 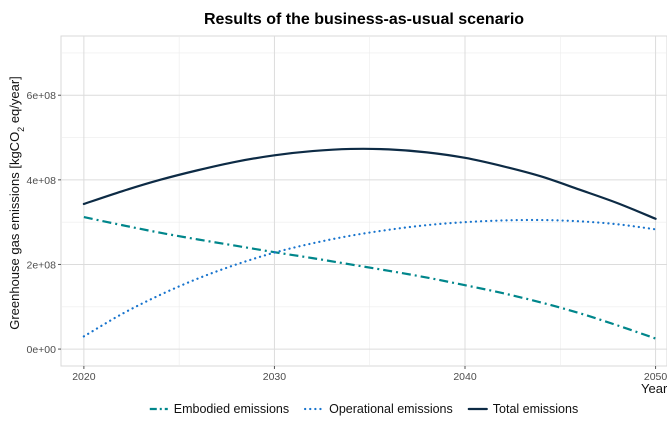 What do you see at coordinates (42, 96) in the screenshot?
I see `y-tick-label: 6e+08` at bounding box center [42, 96].